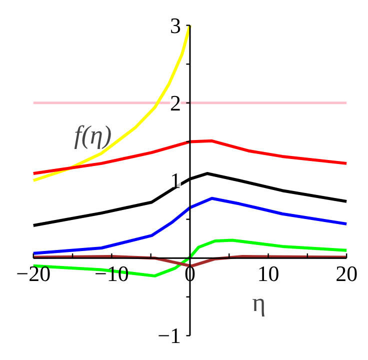 Image resolution: width=368 pixels, height=360 pixels. I want to click on x-tick-label: −20, so click(33, 273).